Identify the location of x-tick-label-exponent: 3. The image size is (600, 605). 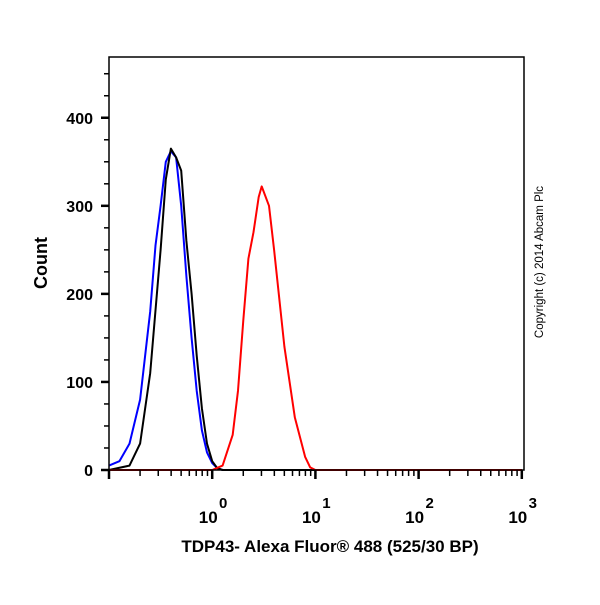
(533, 503).